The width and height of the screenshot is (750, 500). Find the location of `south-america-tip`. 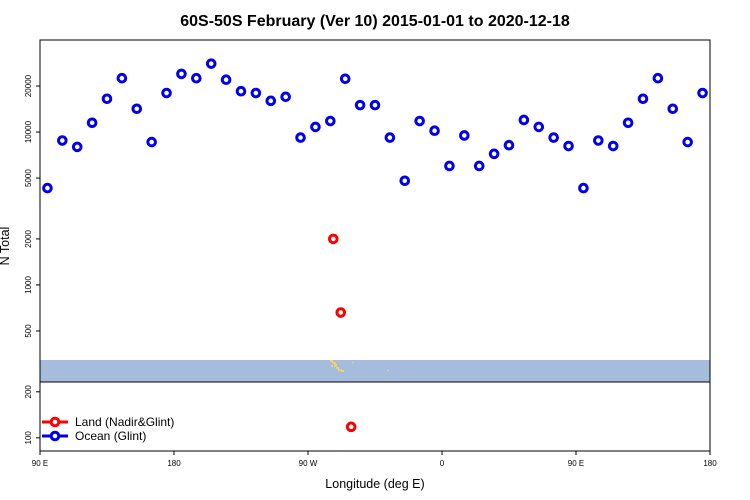

south-america-tip is located at coordinates (359, 366).